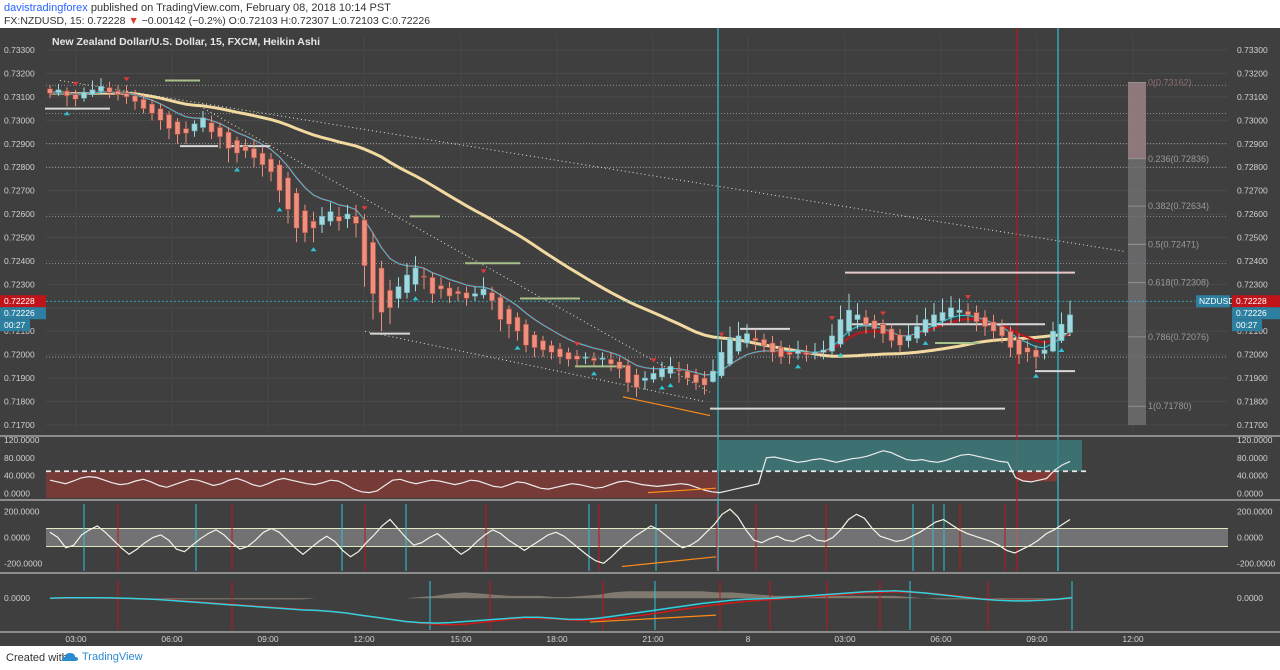 The image size is (1280, 670). I want to click on oscillator-2-pane, so click(637, 537).